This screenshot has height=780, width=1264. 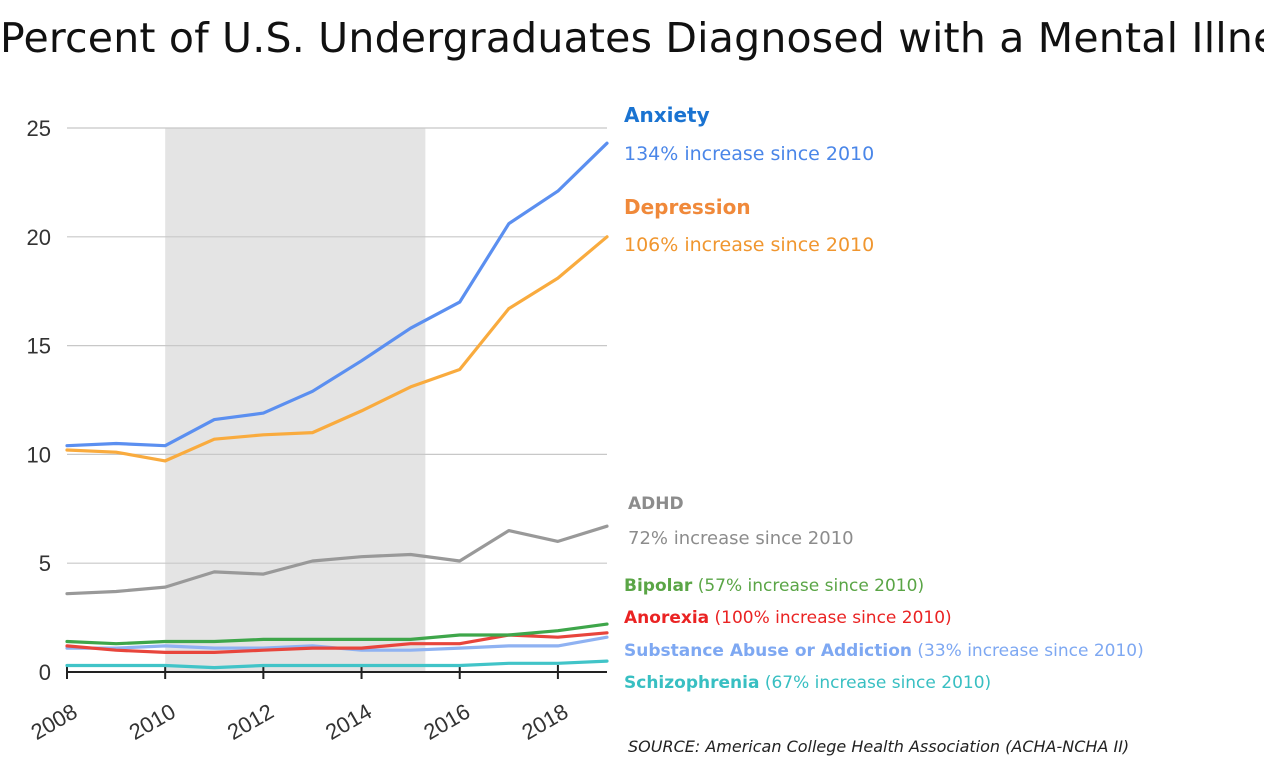 What do you see at coordinates (811, 586) in the screenshot?
I see `bipolar-change: (57% increase since 2010)` at bounding box center [811, 586].